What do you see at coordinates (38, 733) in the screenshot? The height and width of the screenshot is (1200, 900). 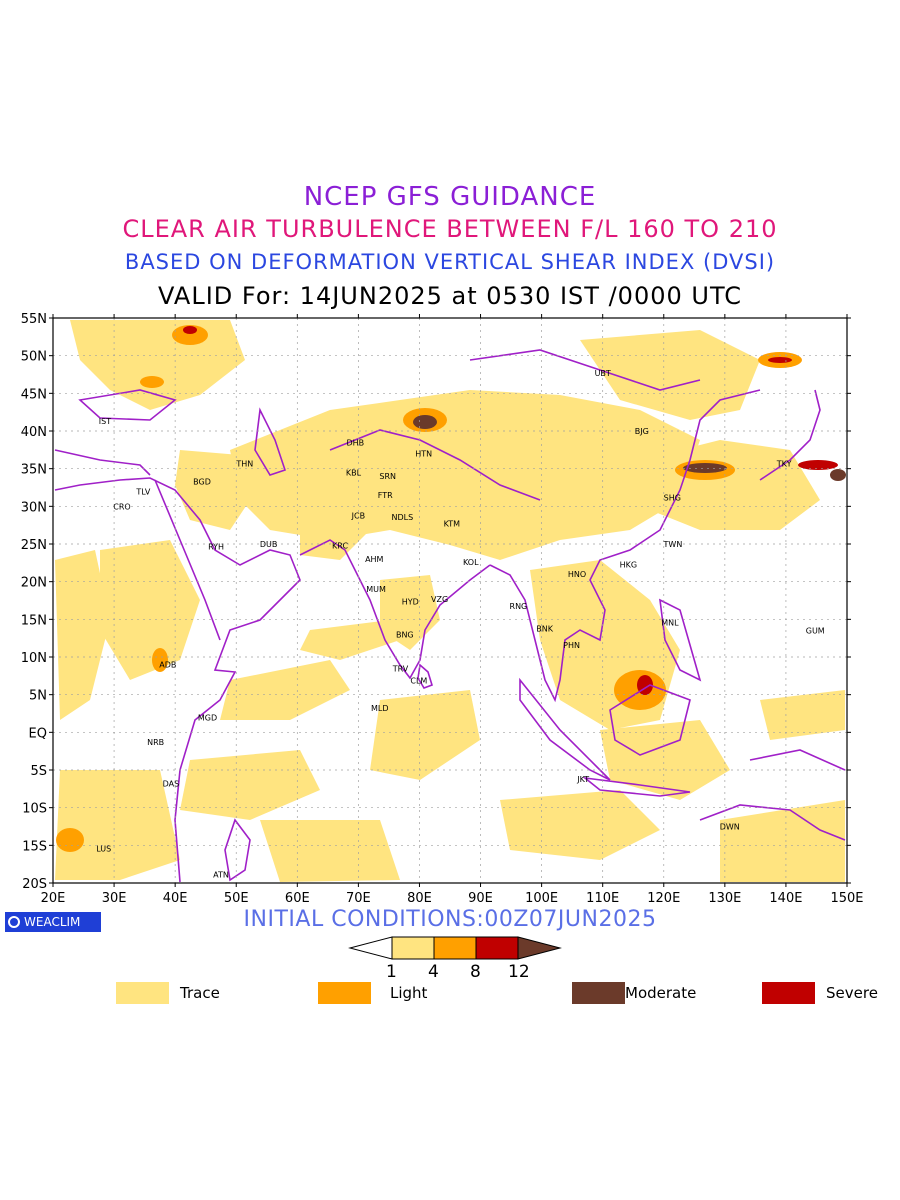 I see `lat-tick-label: EQ` at bounding box center [38, 733].